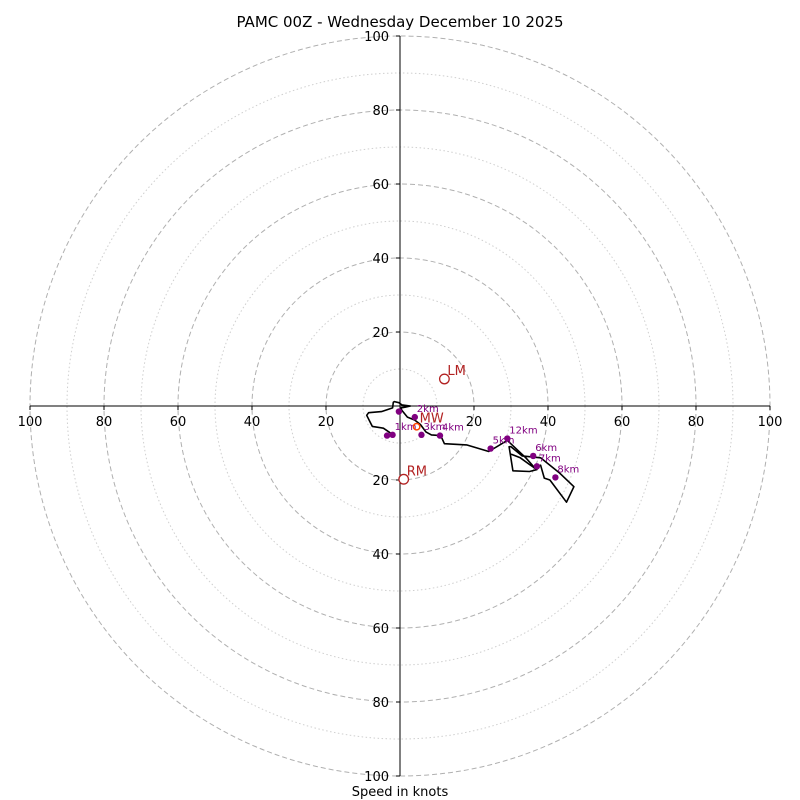 This screenshot has width=800, height=800. I want to click on height-label: 6km, so click(546, 448).